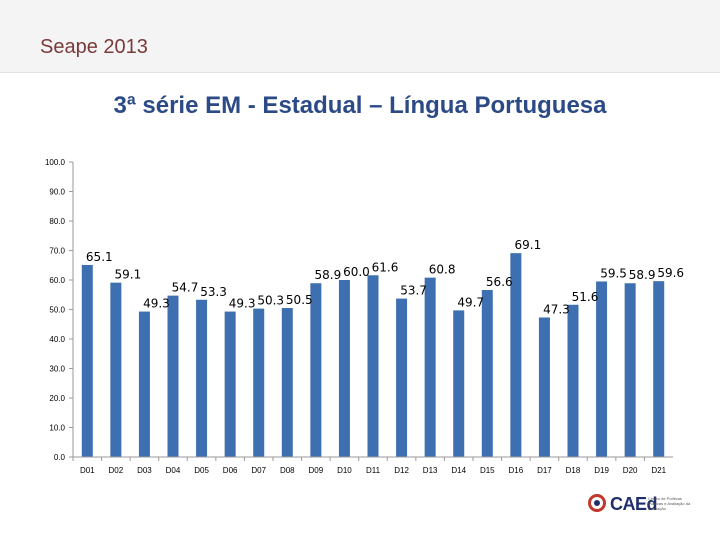 This screenshot has height=540, width=720. I want to click on data-label: 49.7, so click(470, 302).